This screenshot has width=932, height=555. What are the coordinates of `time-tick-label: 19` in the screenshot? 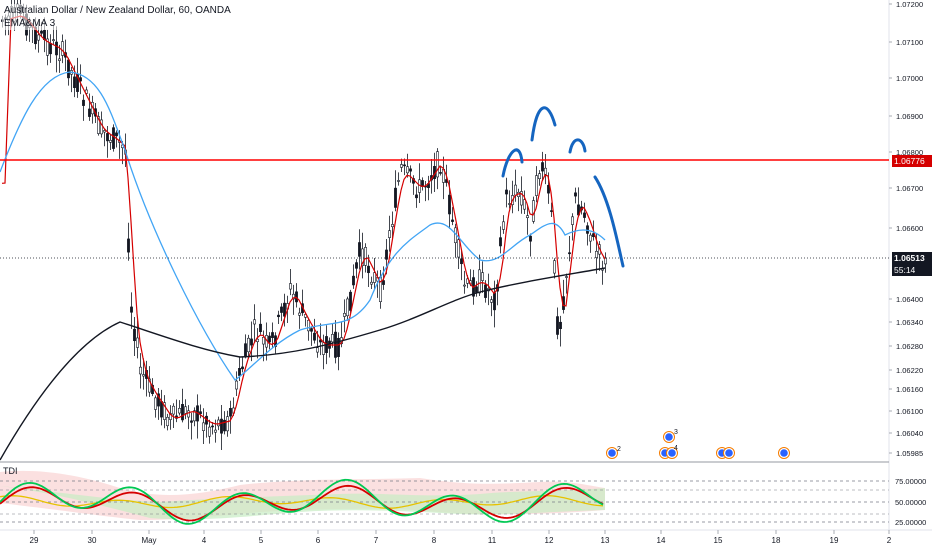 It's located at (834, 540).